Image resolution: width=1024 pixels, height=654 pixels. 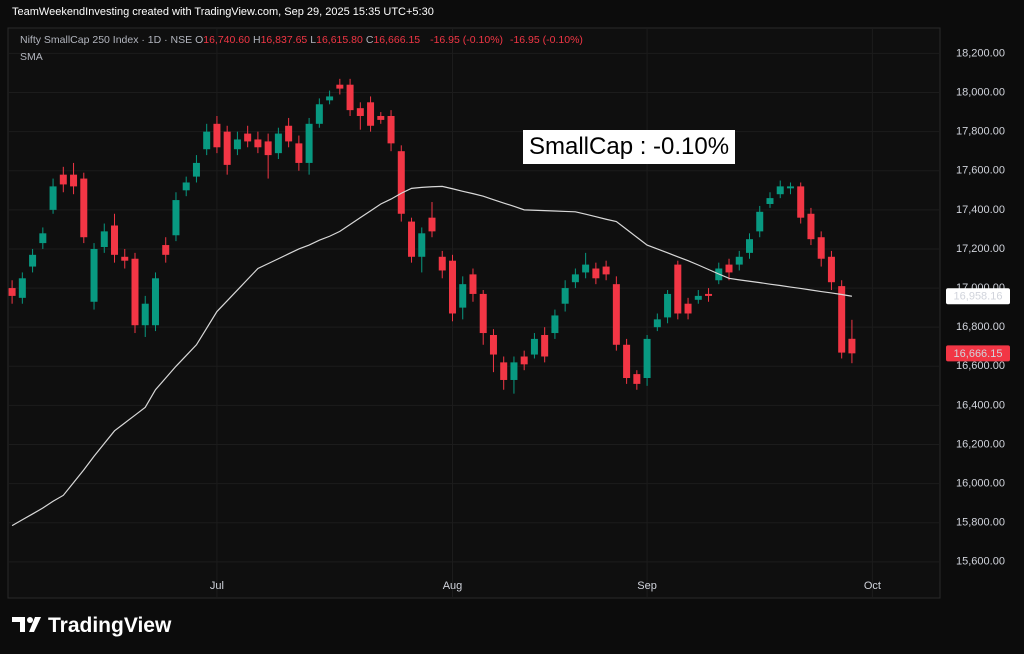 What do you see at coordinates (980, 562) in the screenshot?
I see `y-tick-label: 15,600.00` at bounding box center [980, 562].